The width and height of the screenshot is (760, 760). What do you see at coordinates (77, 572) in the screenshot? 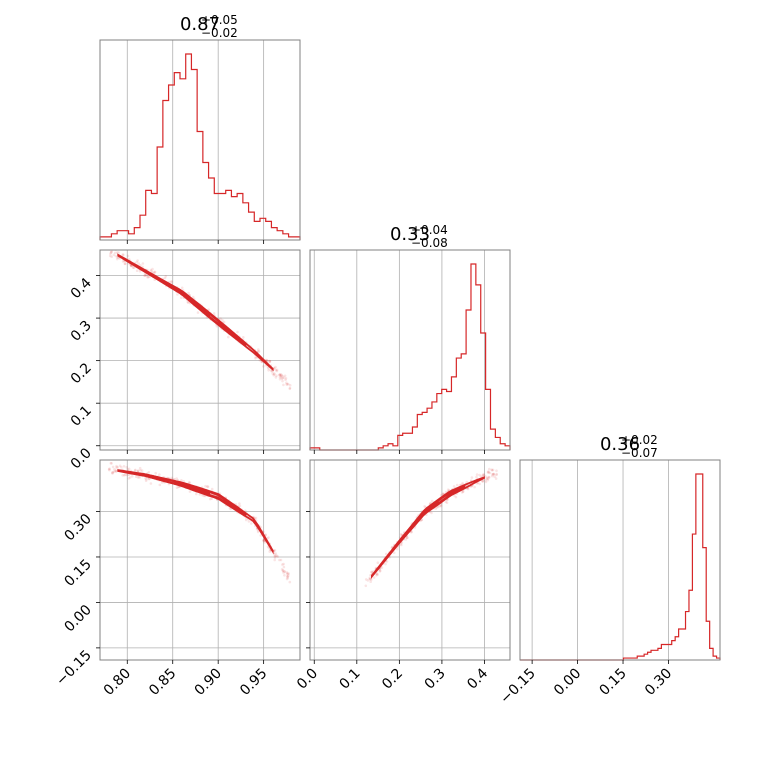
I see `y-tick-label: 0.15` at bounding box center [77, 572].